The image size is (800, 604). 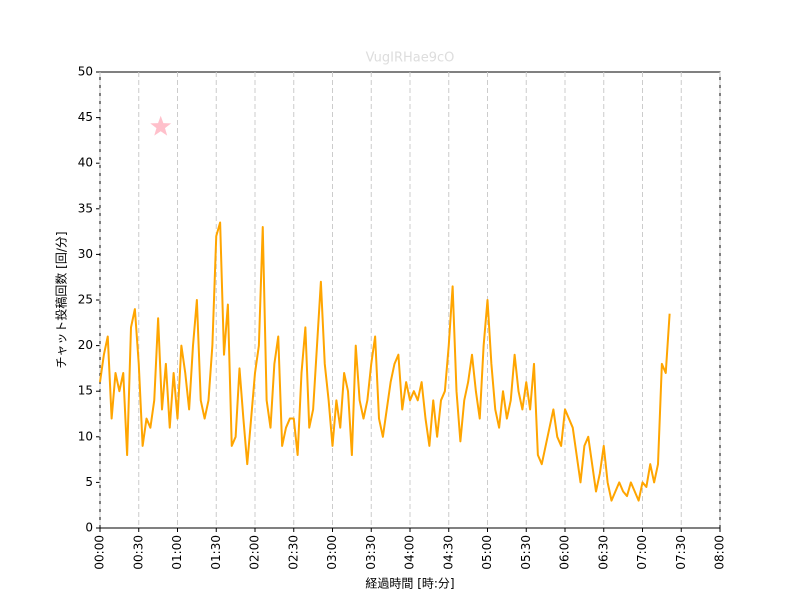 I want to click on y-tick-label: 50, so click(x=85, y=72).